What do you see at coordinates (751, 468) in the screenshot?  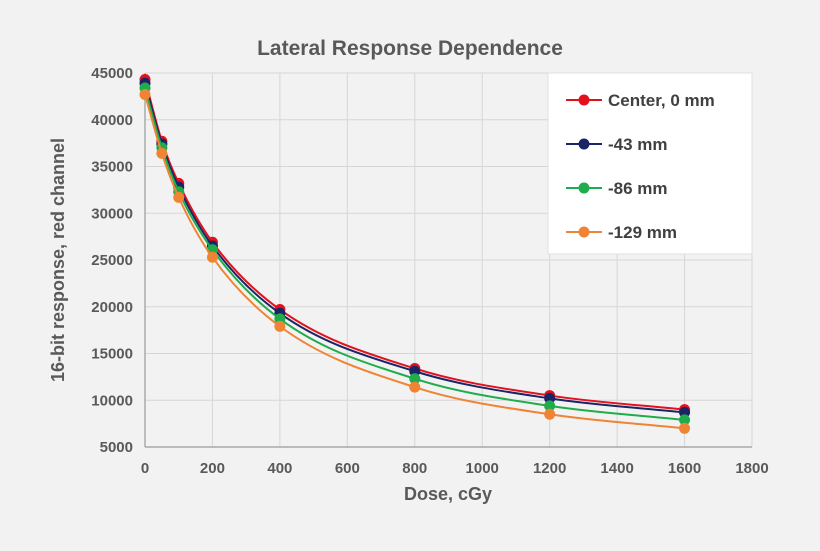 I see `x-tick-label: 1800` at bounding box center [751, 468].